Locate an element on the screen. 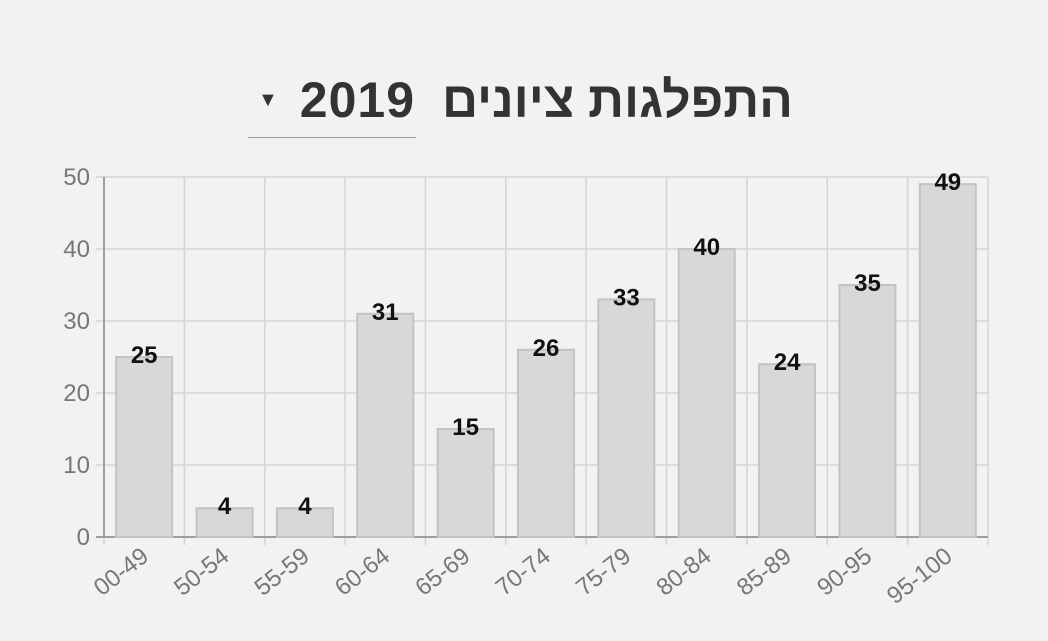 Image resolution: width=1048 pixels, height=641 pixels. x-tick-label: 65-69 is located at coordinates (442, 571).